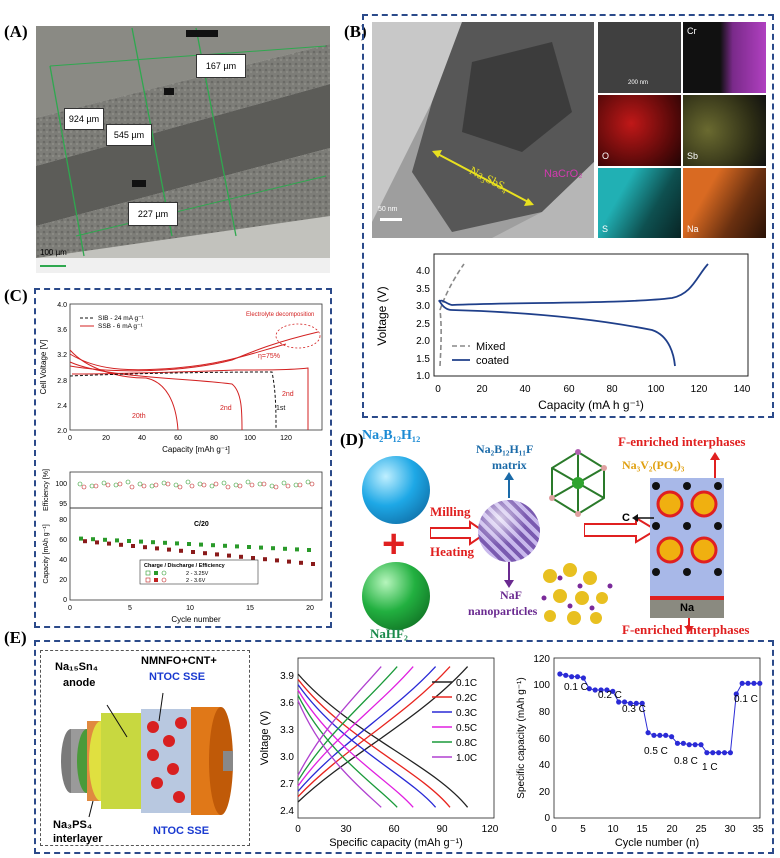  Describe the element at coordinates (643, 518) in the screenshot. I see `c-arrow` at that location.